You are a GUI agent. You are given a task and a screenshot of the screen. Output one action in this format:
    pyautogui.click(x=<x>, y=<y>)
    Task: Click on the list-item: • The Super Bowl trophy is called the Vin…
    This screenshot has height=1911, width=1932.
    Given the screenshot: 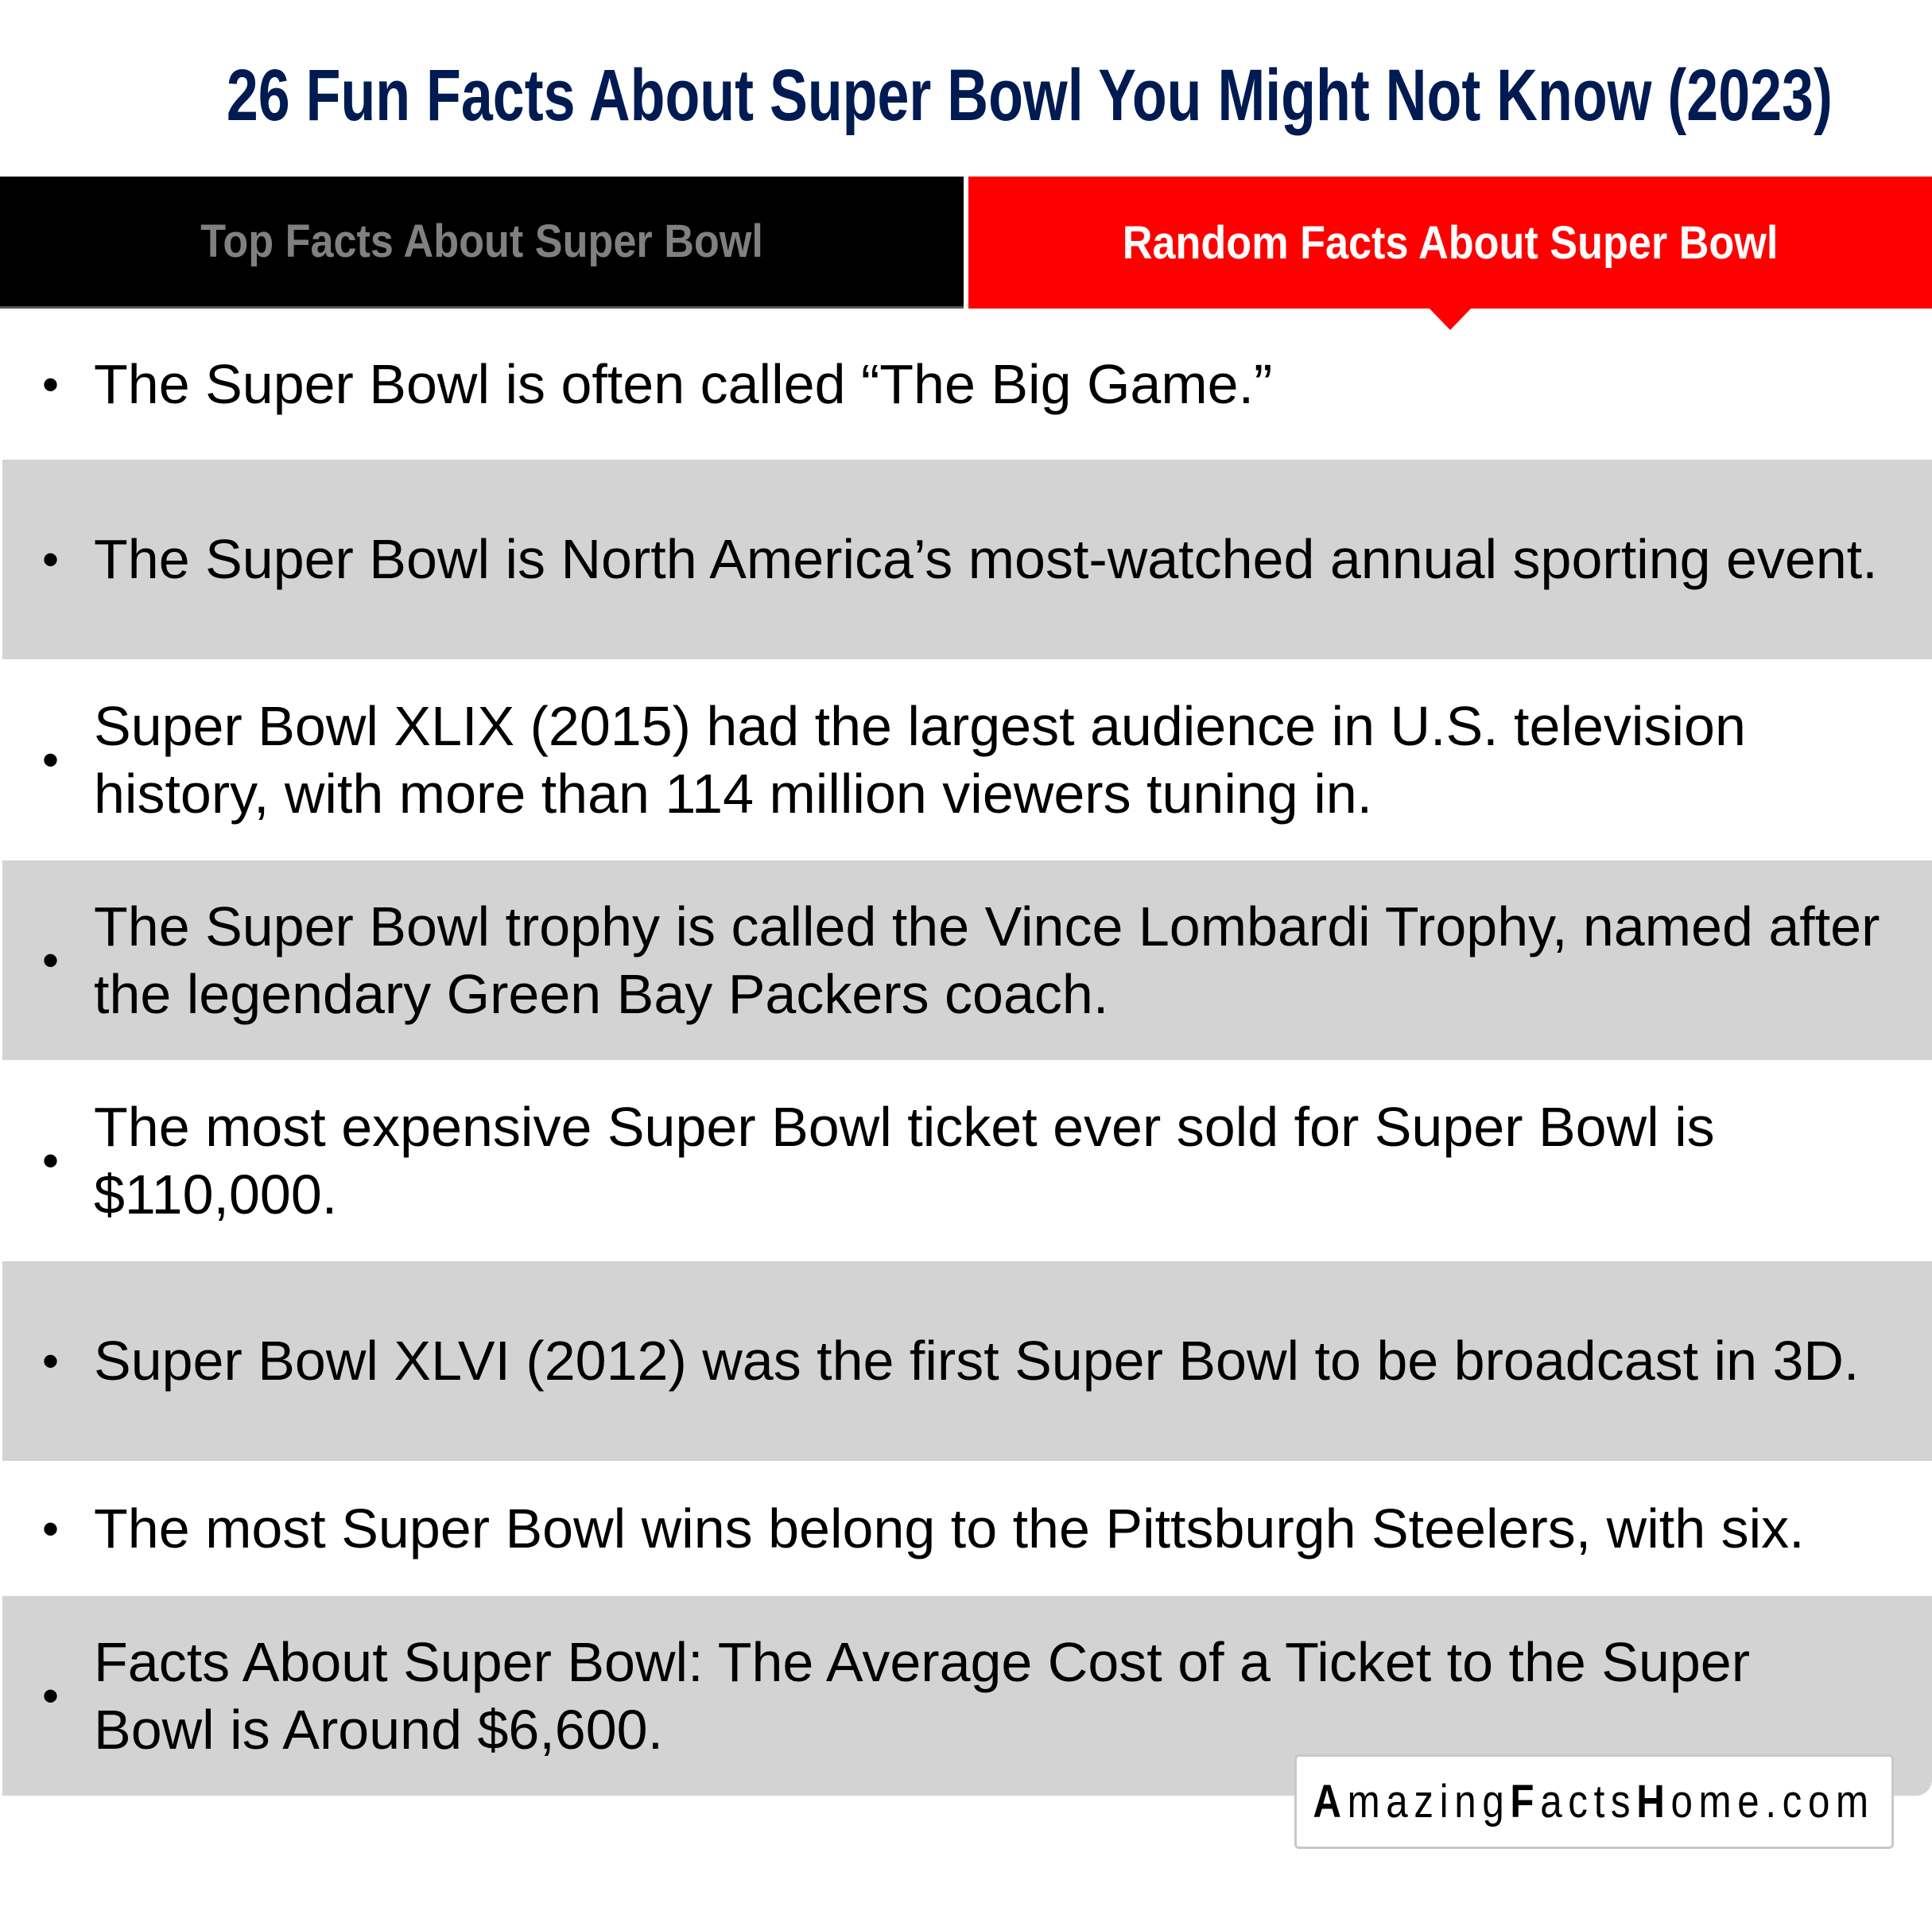 What is the action you would take?
    pyautogui.click(x=967, y=960)
    